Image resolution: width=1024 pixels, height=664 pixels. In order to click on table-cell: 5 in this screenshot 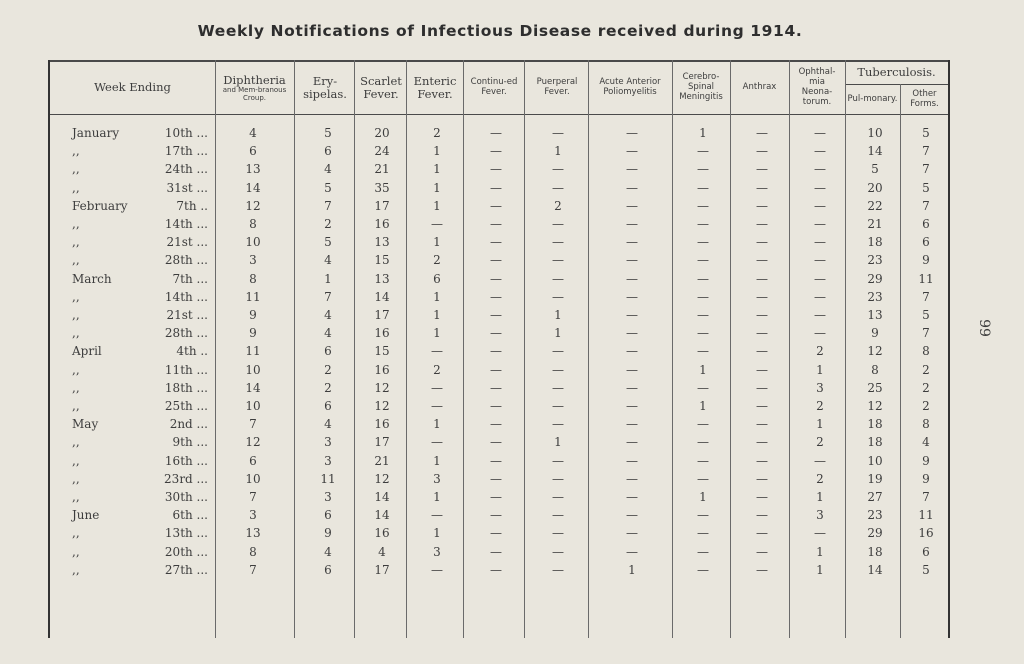, I will do `click(328, 187)`.